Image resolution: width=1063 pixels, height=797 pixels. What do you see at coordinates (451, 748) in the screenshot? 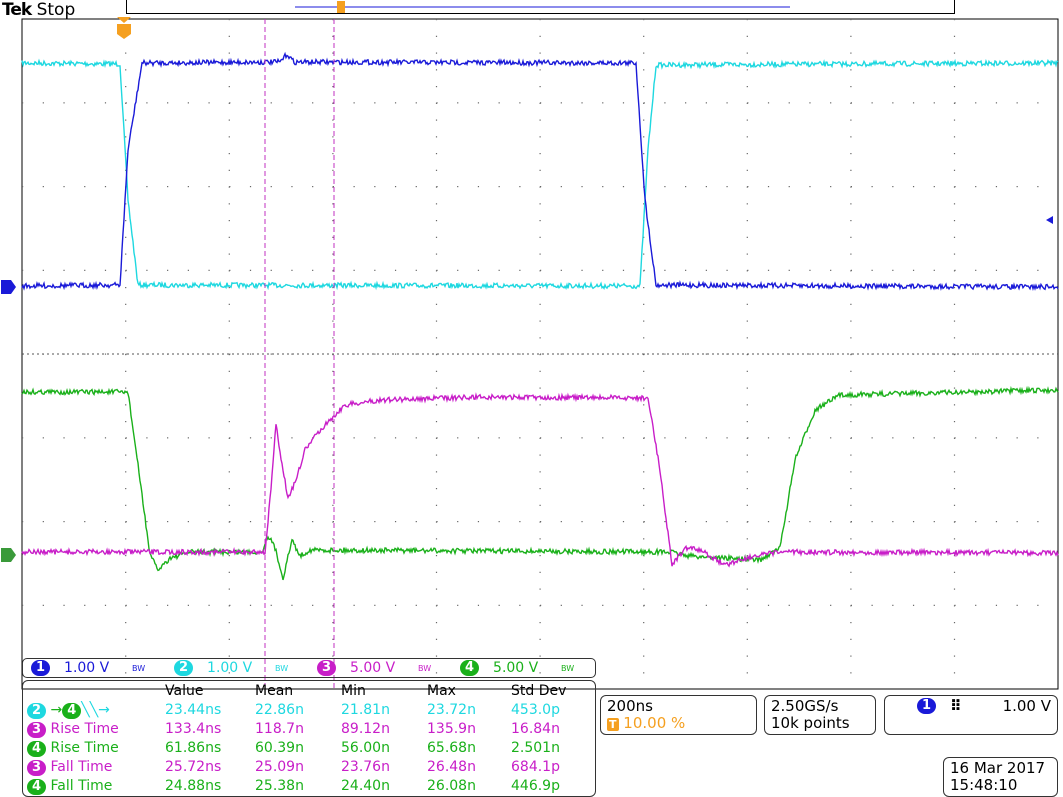
I see `measurement-value: 65.68n` at bounding box center [451, 748].